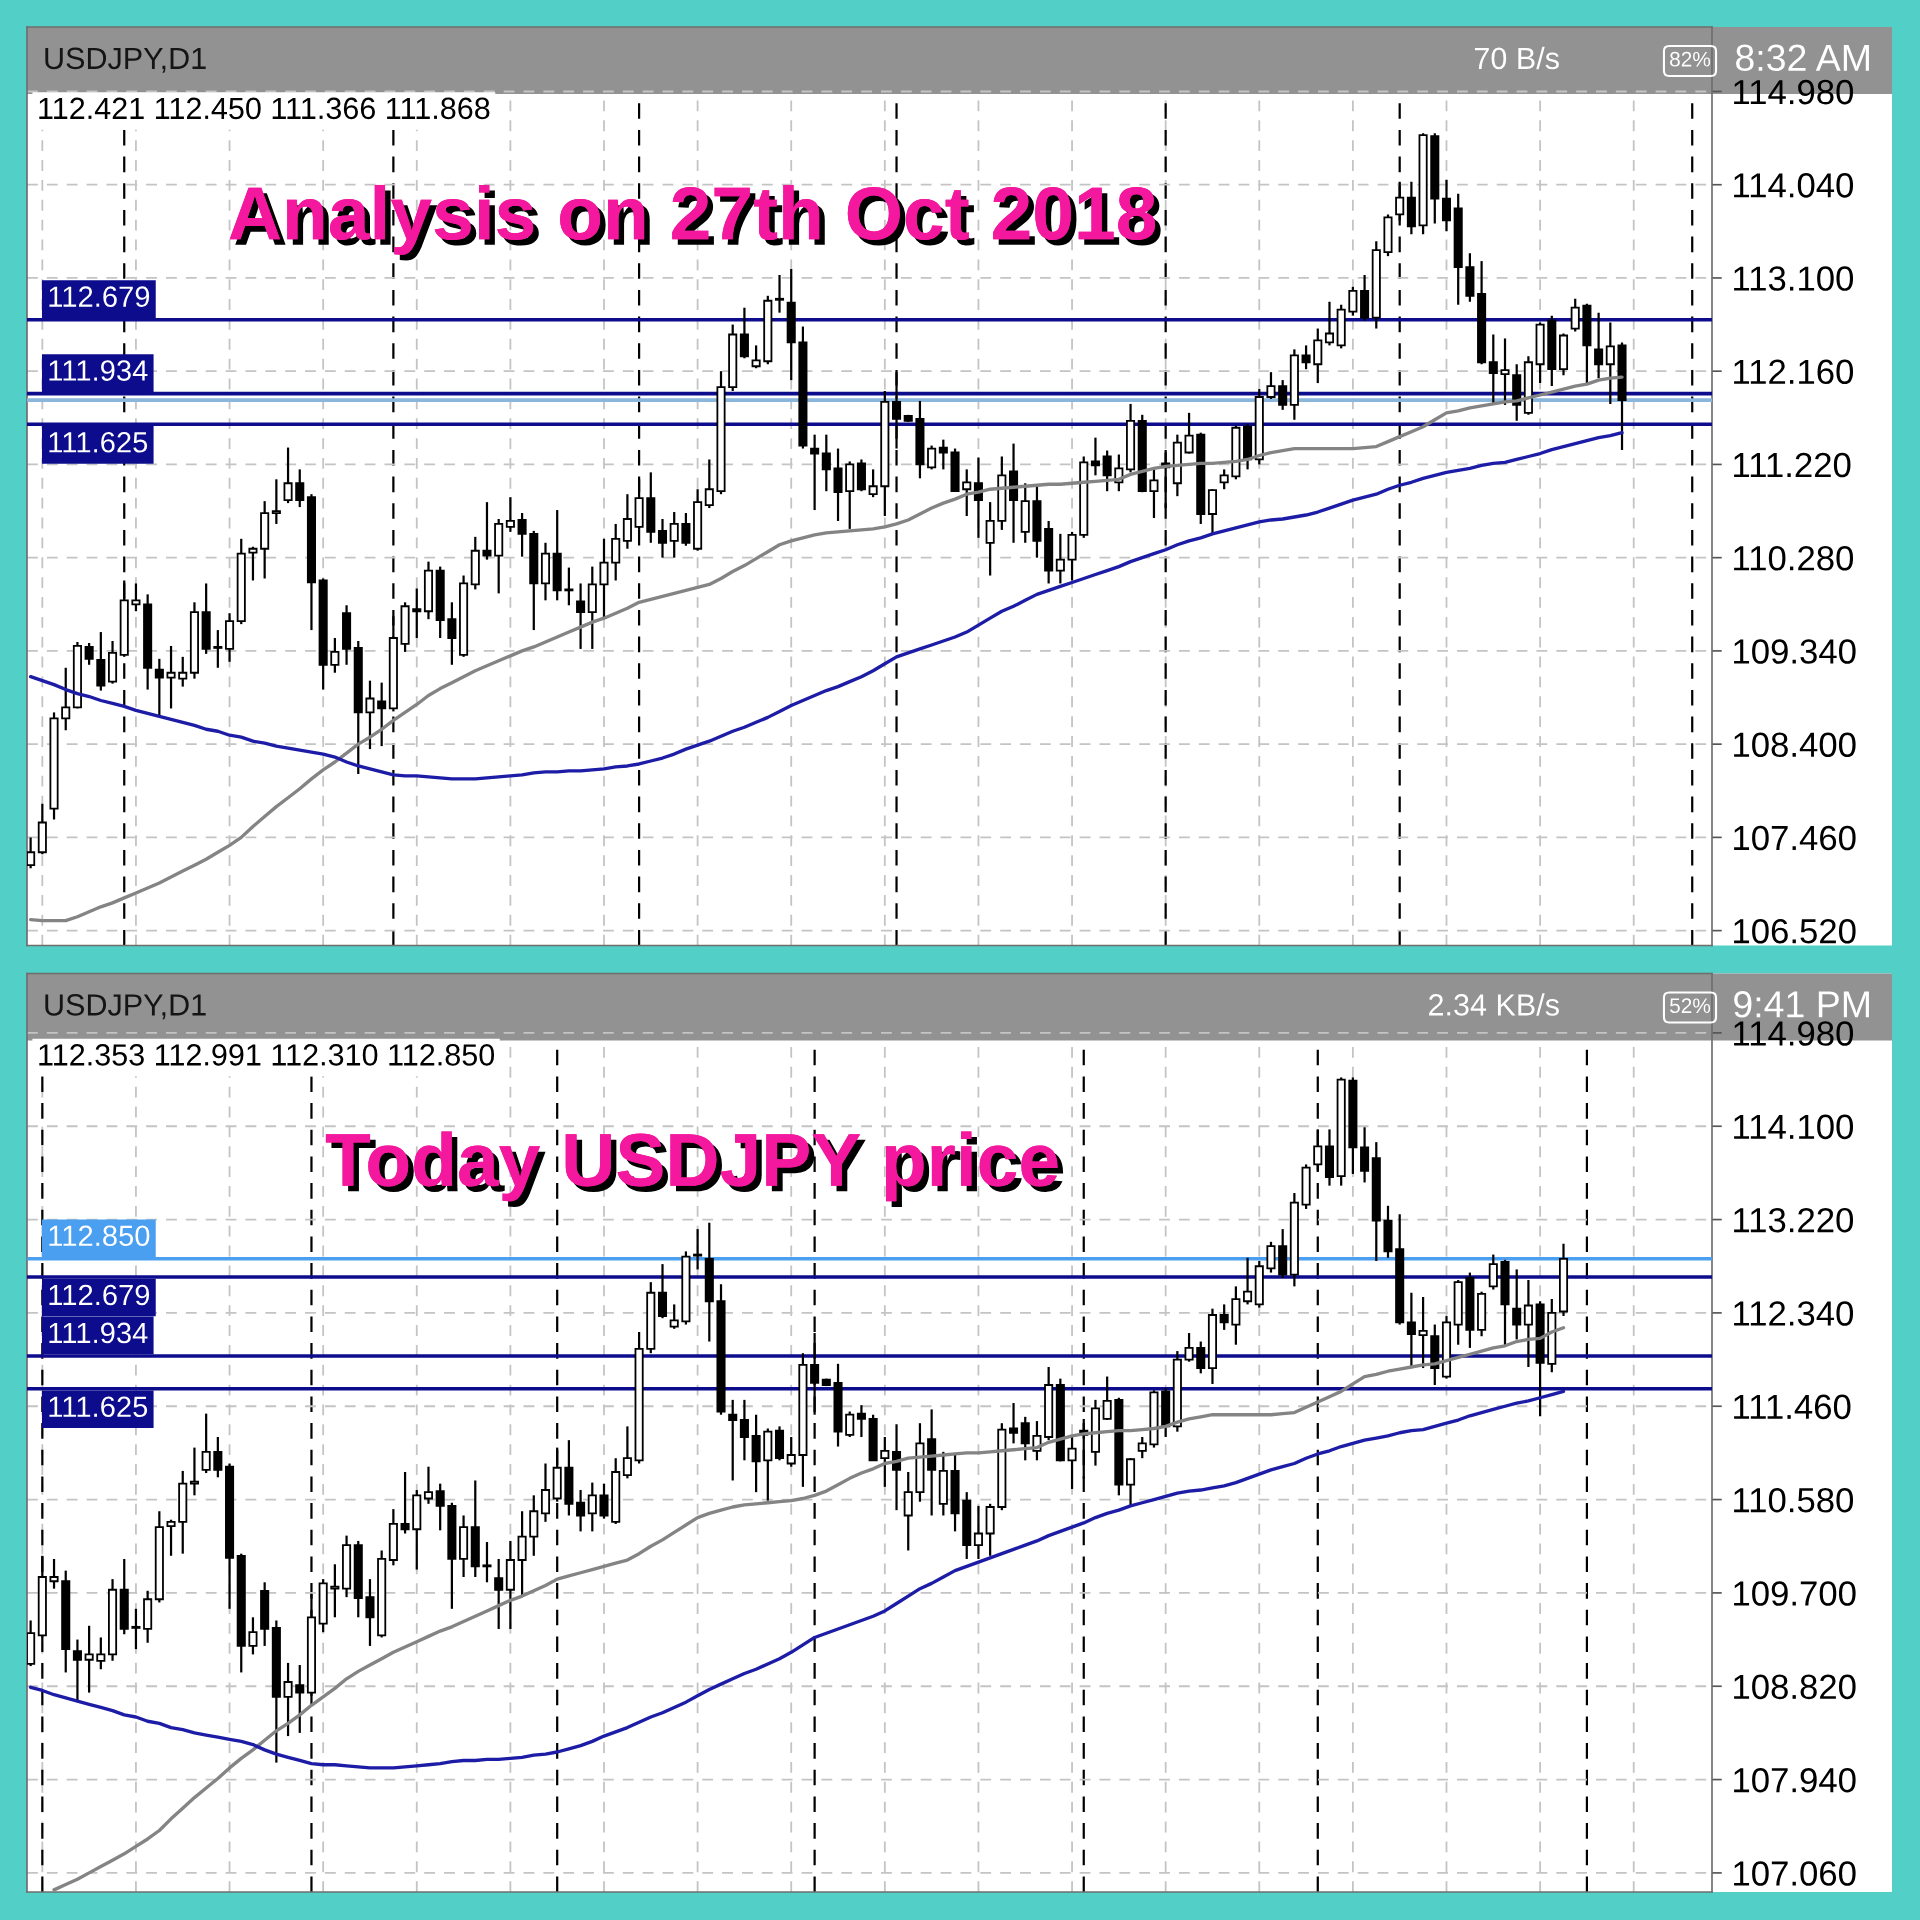 The image size is (1920, 1920). What do you see at coordinates (99, 1236) in the screenshot?
I see `ref-line-label: 112.850` at bounding box center [99, 1236].